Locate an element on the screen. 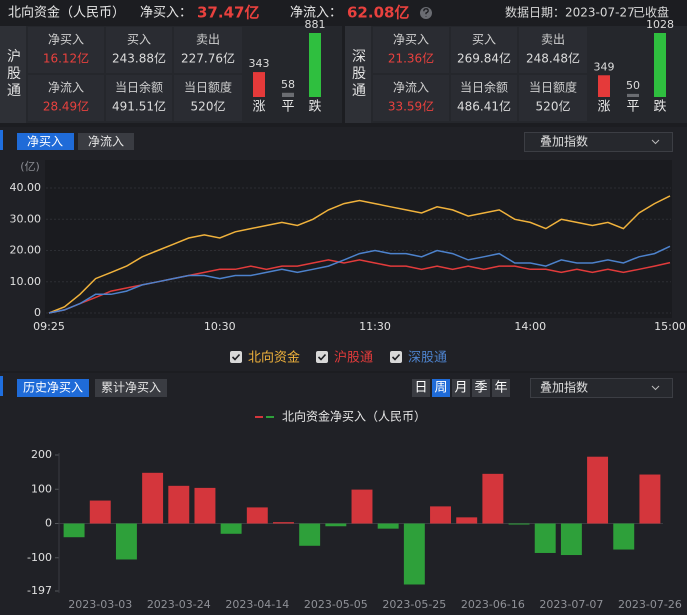  stat-value: 16.12亿 is located at coordinates (66, 58).